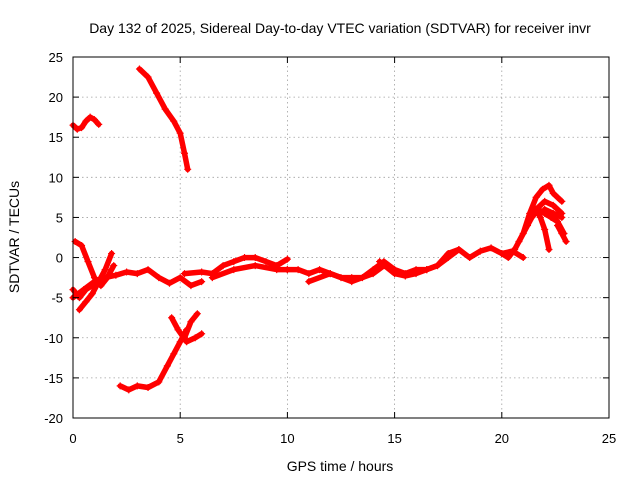  What do you see at coordinates (56, 137) in the screenshot?
I see `y-tick-label: 15` at bounding box center [56, 137].